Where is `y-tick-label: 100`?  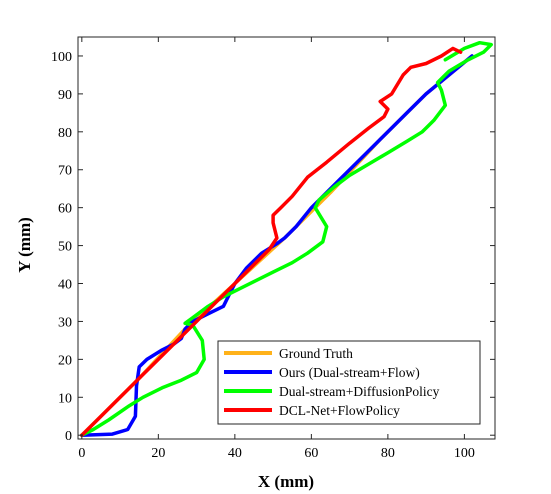 y-tick-label: 100 is located at coordinates (61, 57).